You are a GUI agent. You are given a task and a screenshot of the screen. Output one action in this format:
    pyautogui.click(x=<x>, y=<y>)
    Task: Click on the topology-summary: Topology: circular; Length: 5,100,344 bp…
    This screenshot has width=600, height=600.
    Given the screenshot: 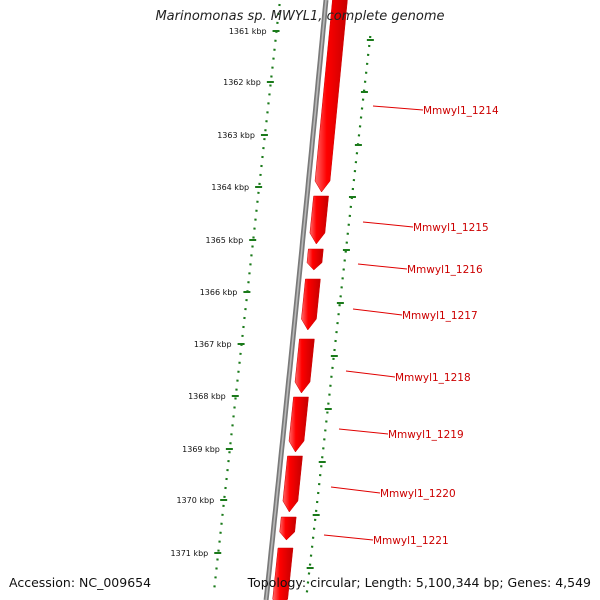 What is the action you would take?
    pyautogui.click(x=419, y=582)
    